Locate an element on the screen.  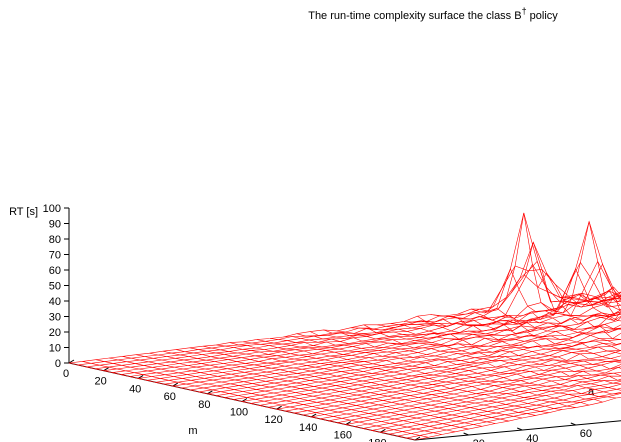
x-tick-label: 160 is located at coordinates (343, 436).